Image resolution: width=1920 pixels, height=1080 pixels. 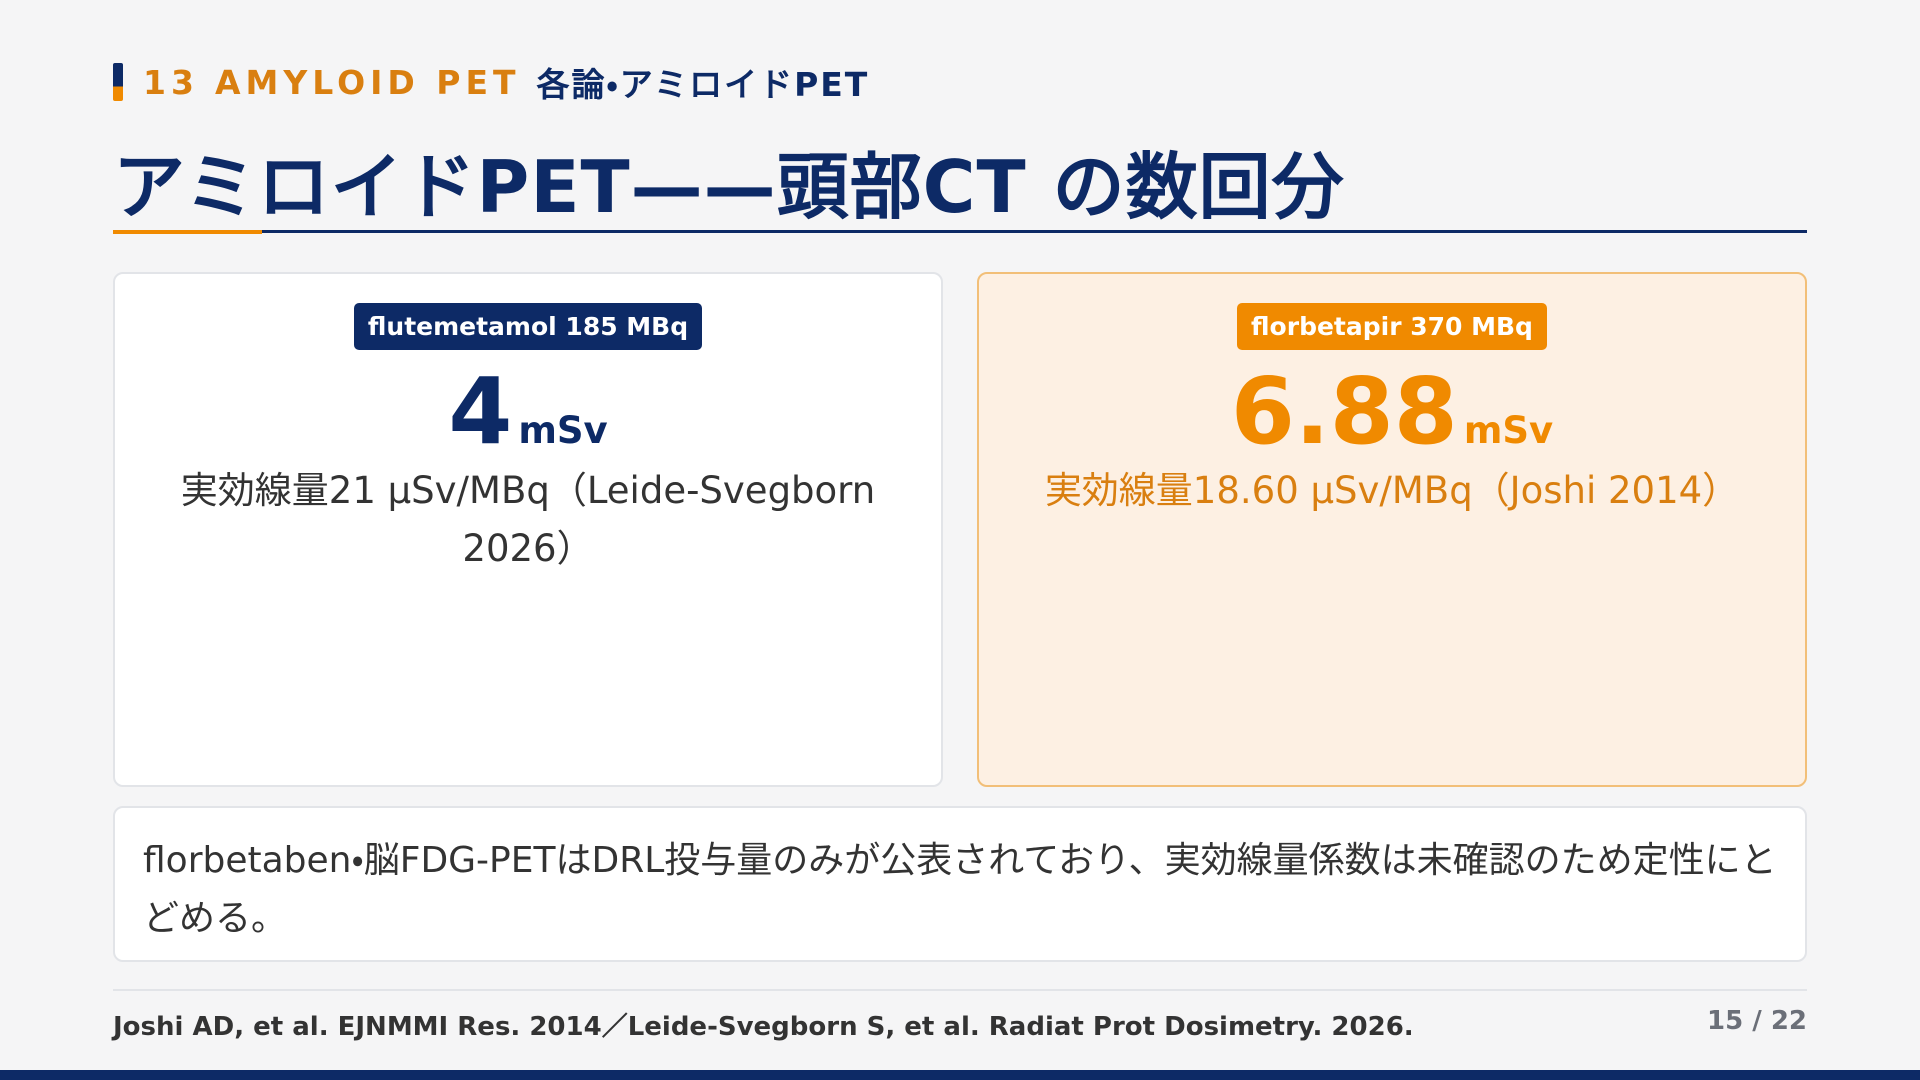 I want to click on badge: florbetapir 370 MBq, so click(x=1392, y=326).